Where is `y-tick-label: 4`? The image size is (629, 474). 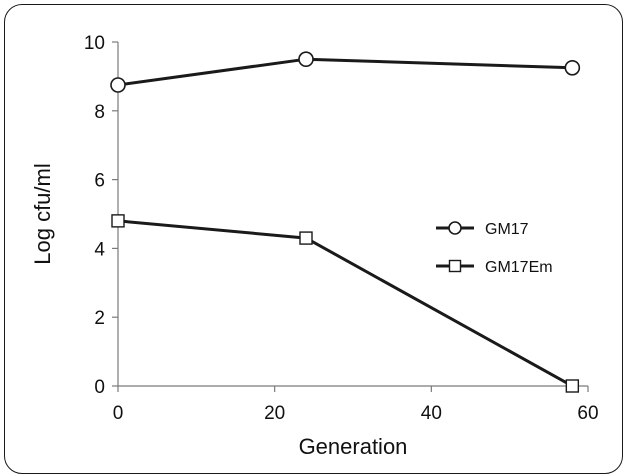 y-tick-label: 4 is located at coordinates (99, 249).